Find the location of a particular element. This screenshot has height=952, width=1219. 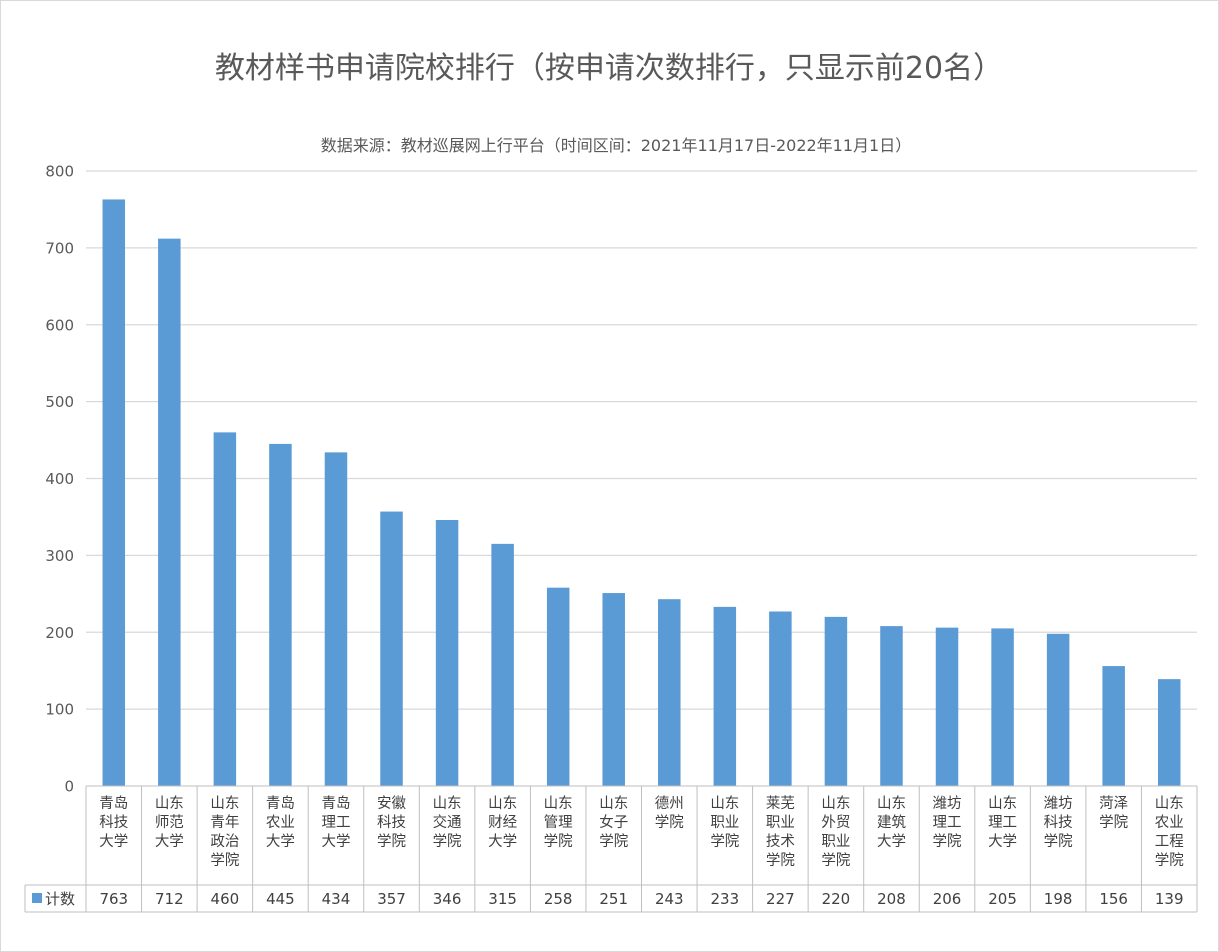

data-label: 315 is located at coordinates (502, 899).